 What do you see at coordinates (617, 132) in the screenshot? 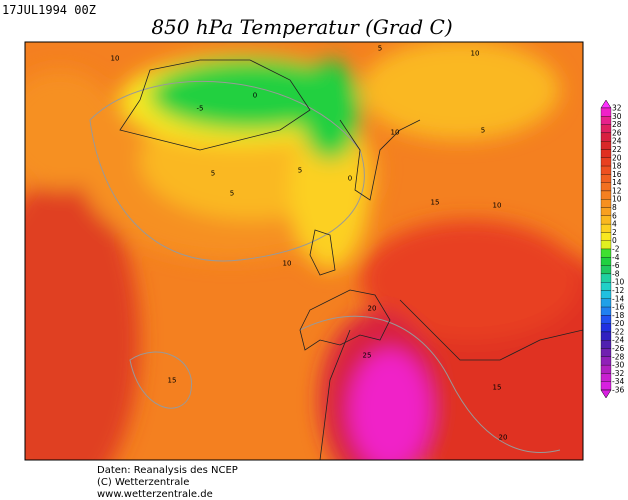
I see `colorbar-label: 26` at bounding box center [617, 132].